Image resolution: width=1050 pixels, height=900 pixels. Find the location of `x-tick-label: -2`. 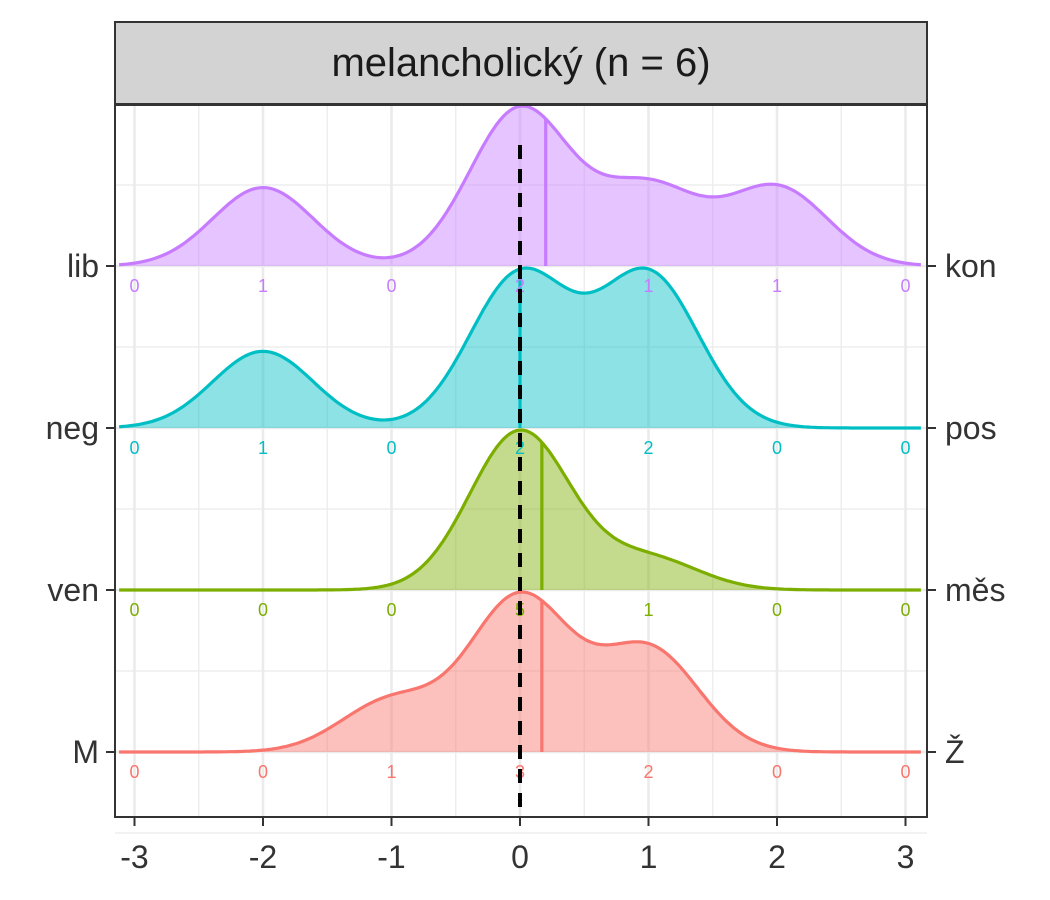

x-tick-label: -2 is located at coordinates (263, 857).